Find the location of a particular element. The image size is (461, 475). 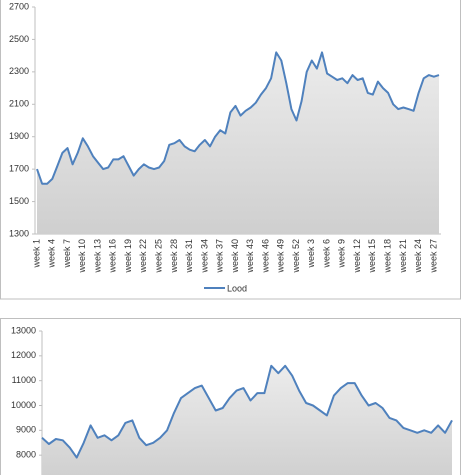

x-tick-label: week 7 is located at coordinates (67, 254).